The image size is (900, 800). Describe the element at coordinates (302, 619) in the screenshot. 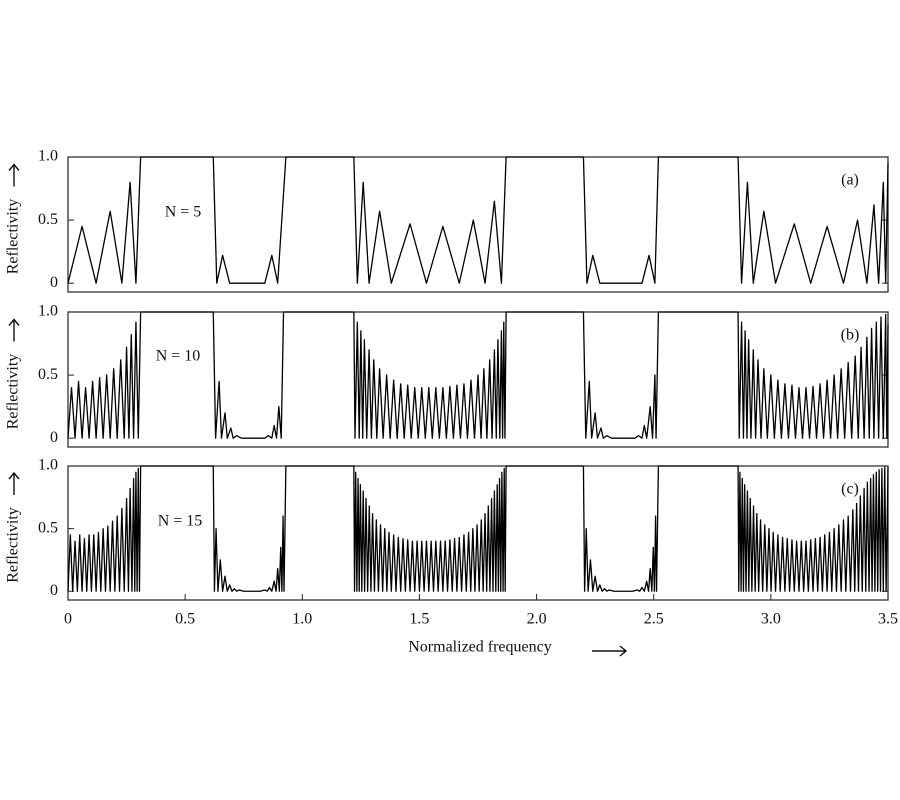

I see `x-tick-label: 1.0` at that location.